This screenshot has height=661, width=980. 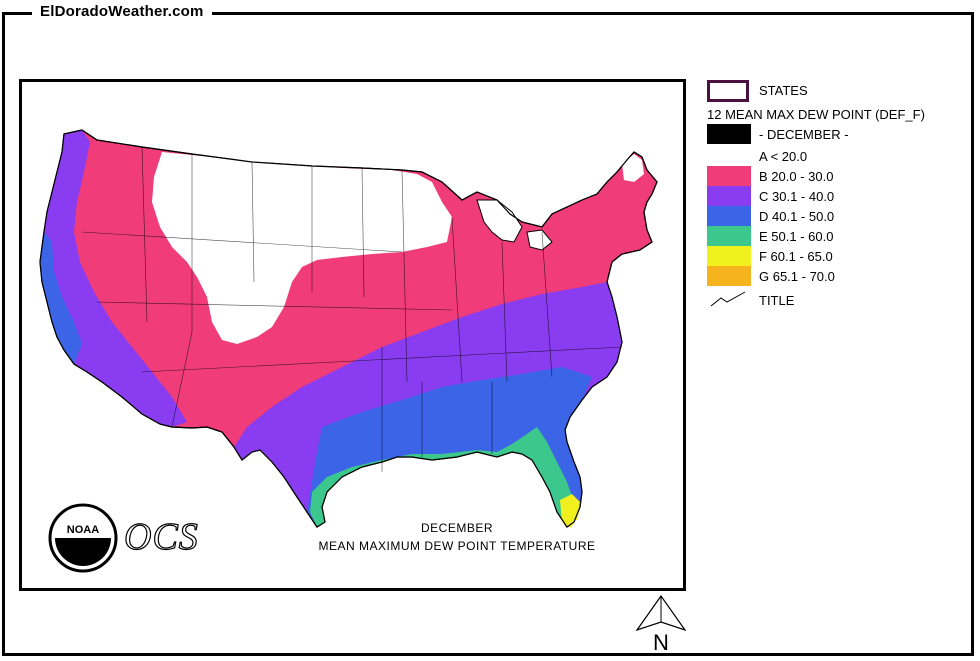 I want to click on legend-class-label: C 30.1 - 40.0, so click(x=797, y=196).